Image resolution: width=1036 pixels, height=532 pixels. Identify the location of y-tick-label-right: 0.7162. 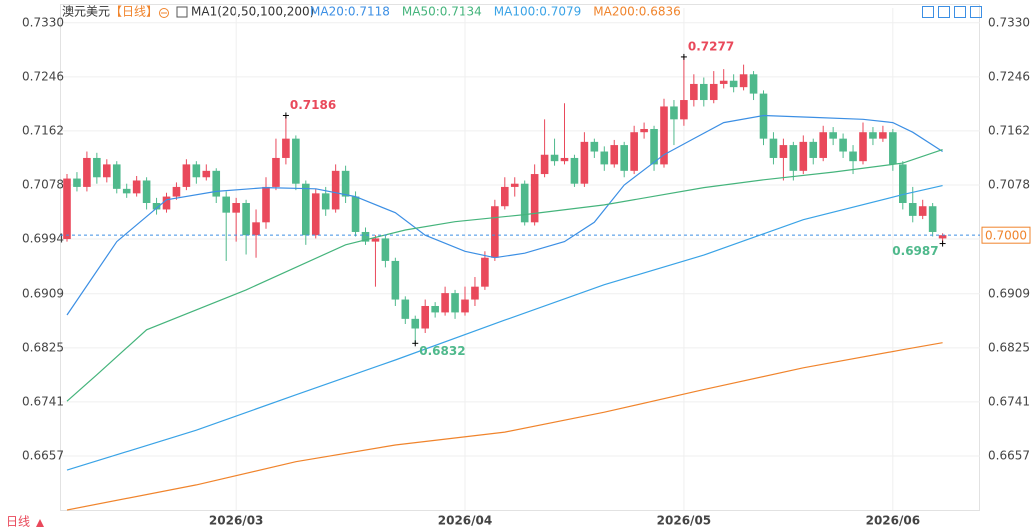
(1009, 130).